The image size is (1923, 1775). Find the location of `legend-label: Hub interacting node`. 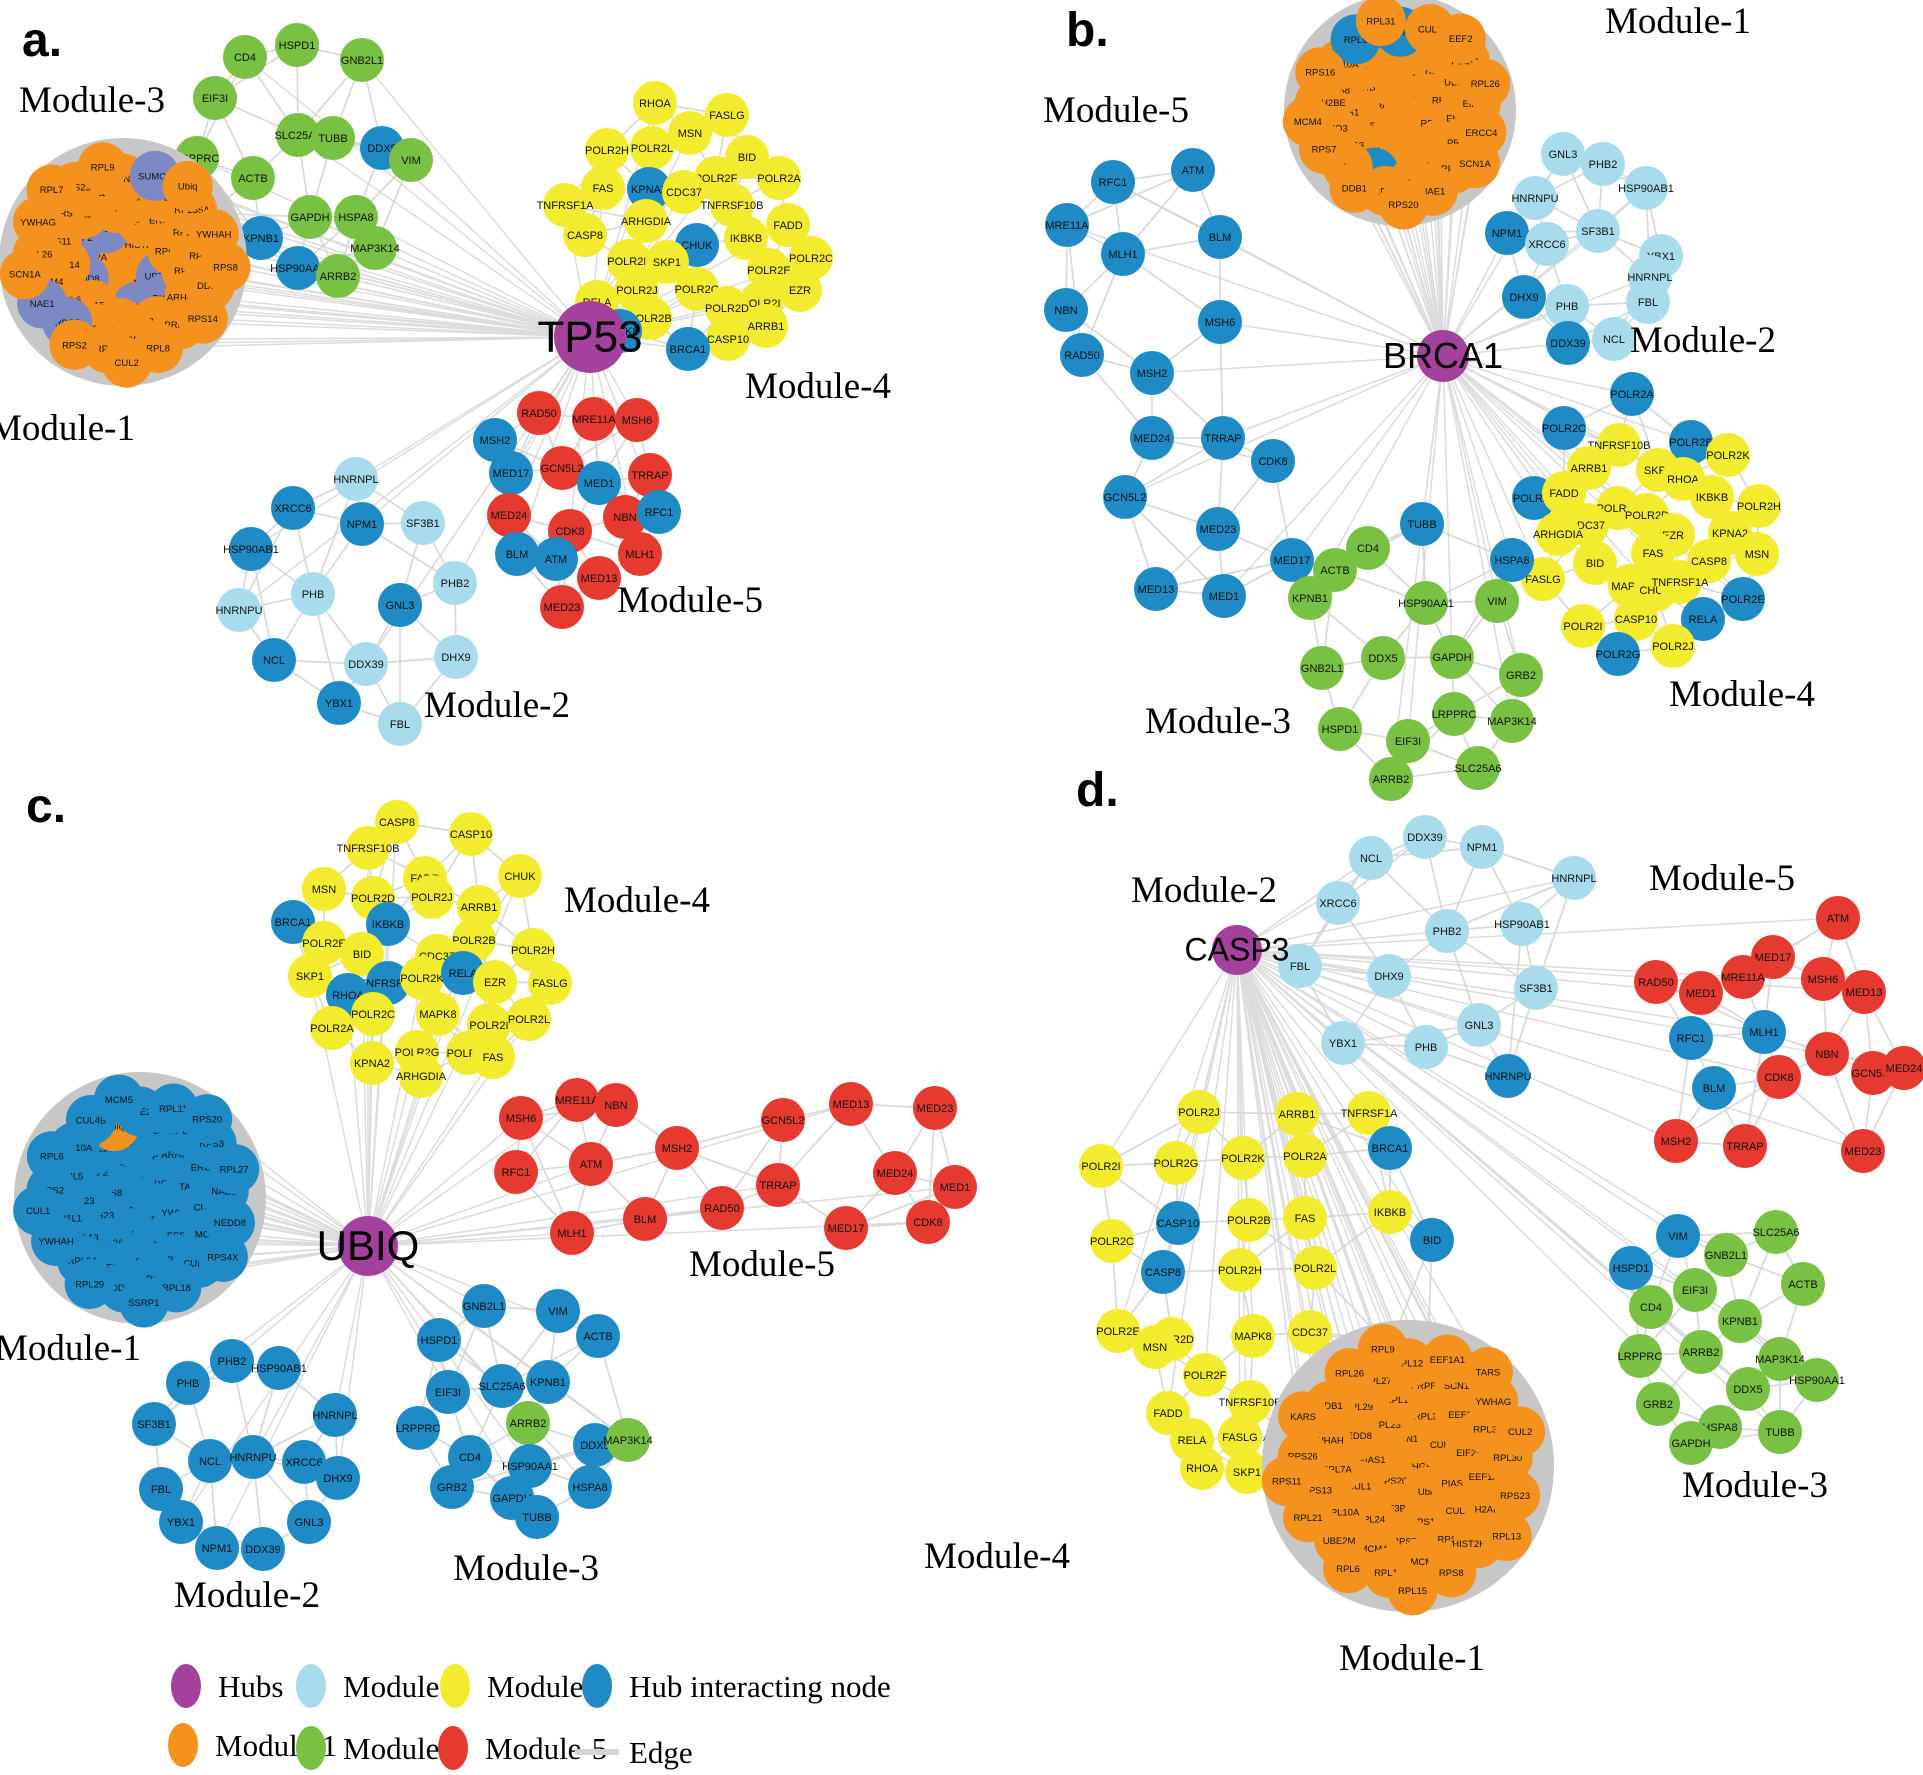

legend-label: Hub interacting node is located at coordinates (760, 1686).